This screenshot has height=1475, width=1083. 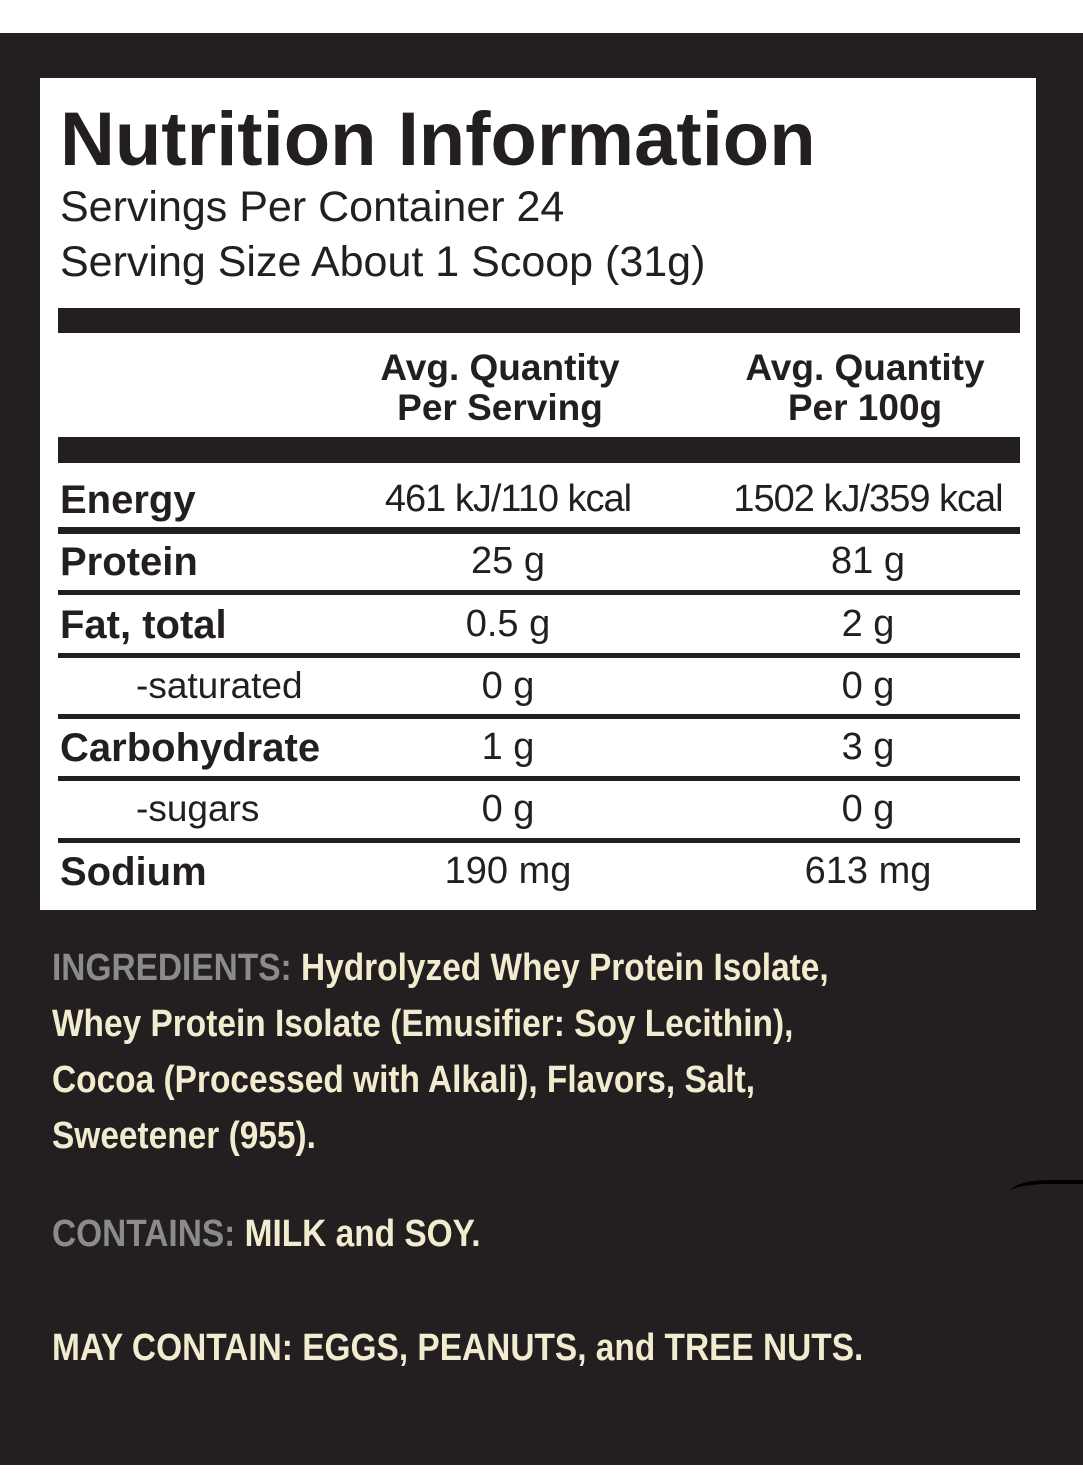 I want to click on ingredients-label: INGREDIENTS:, so click(x=172, y=968).